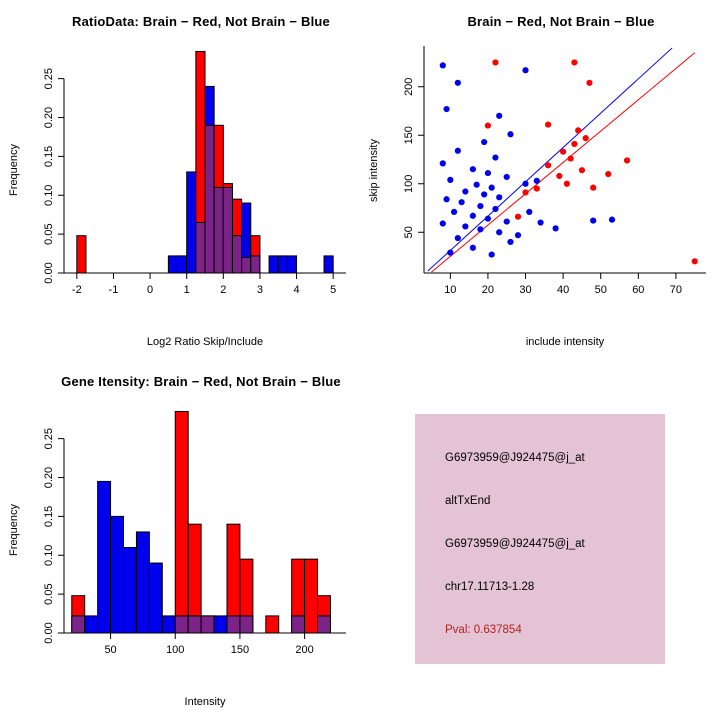 The height and width of the screenshot is (720, 720). I want to click on ratio-histogram-title: RatioData: Brain − Red, Not Brain − Blue, so click(201, 21).